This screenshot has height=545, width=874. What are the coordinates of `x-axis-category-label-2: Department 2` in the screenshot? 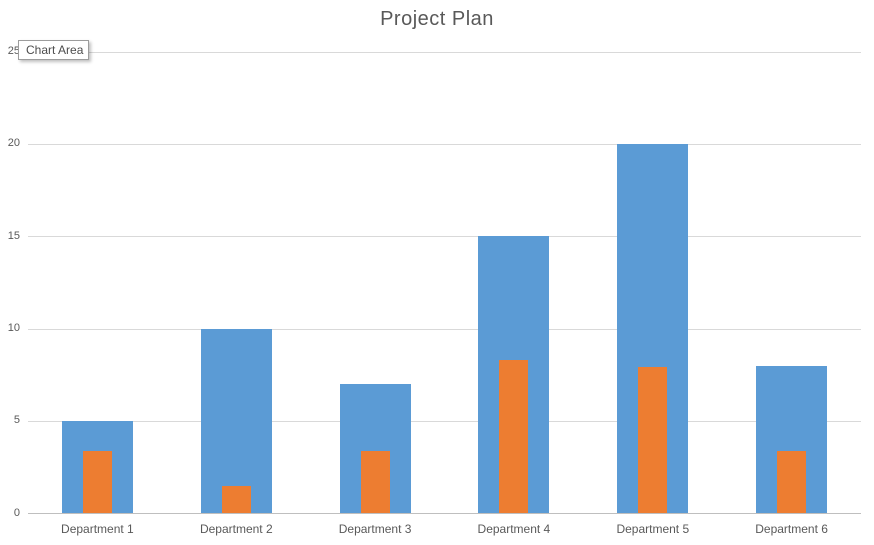 It's located at (236, 529).